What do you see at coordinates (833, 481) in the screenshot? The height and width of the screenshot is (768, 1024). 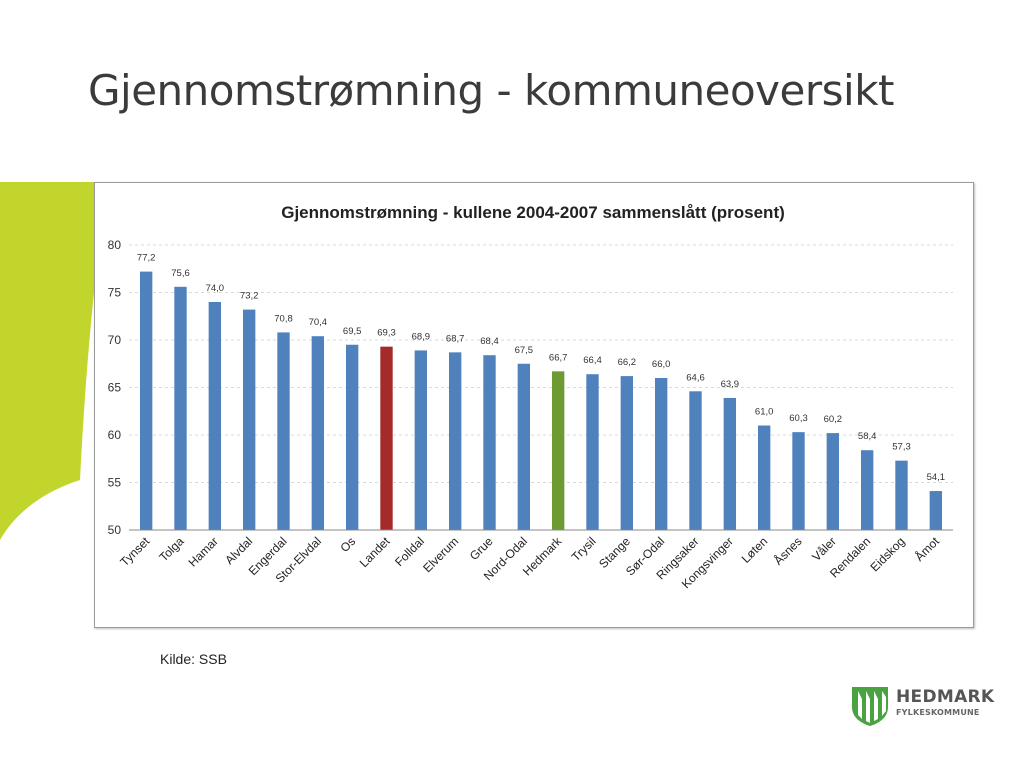 I see `bar-v-ler` at bounding box center [833, 481].